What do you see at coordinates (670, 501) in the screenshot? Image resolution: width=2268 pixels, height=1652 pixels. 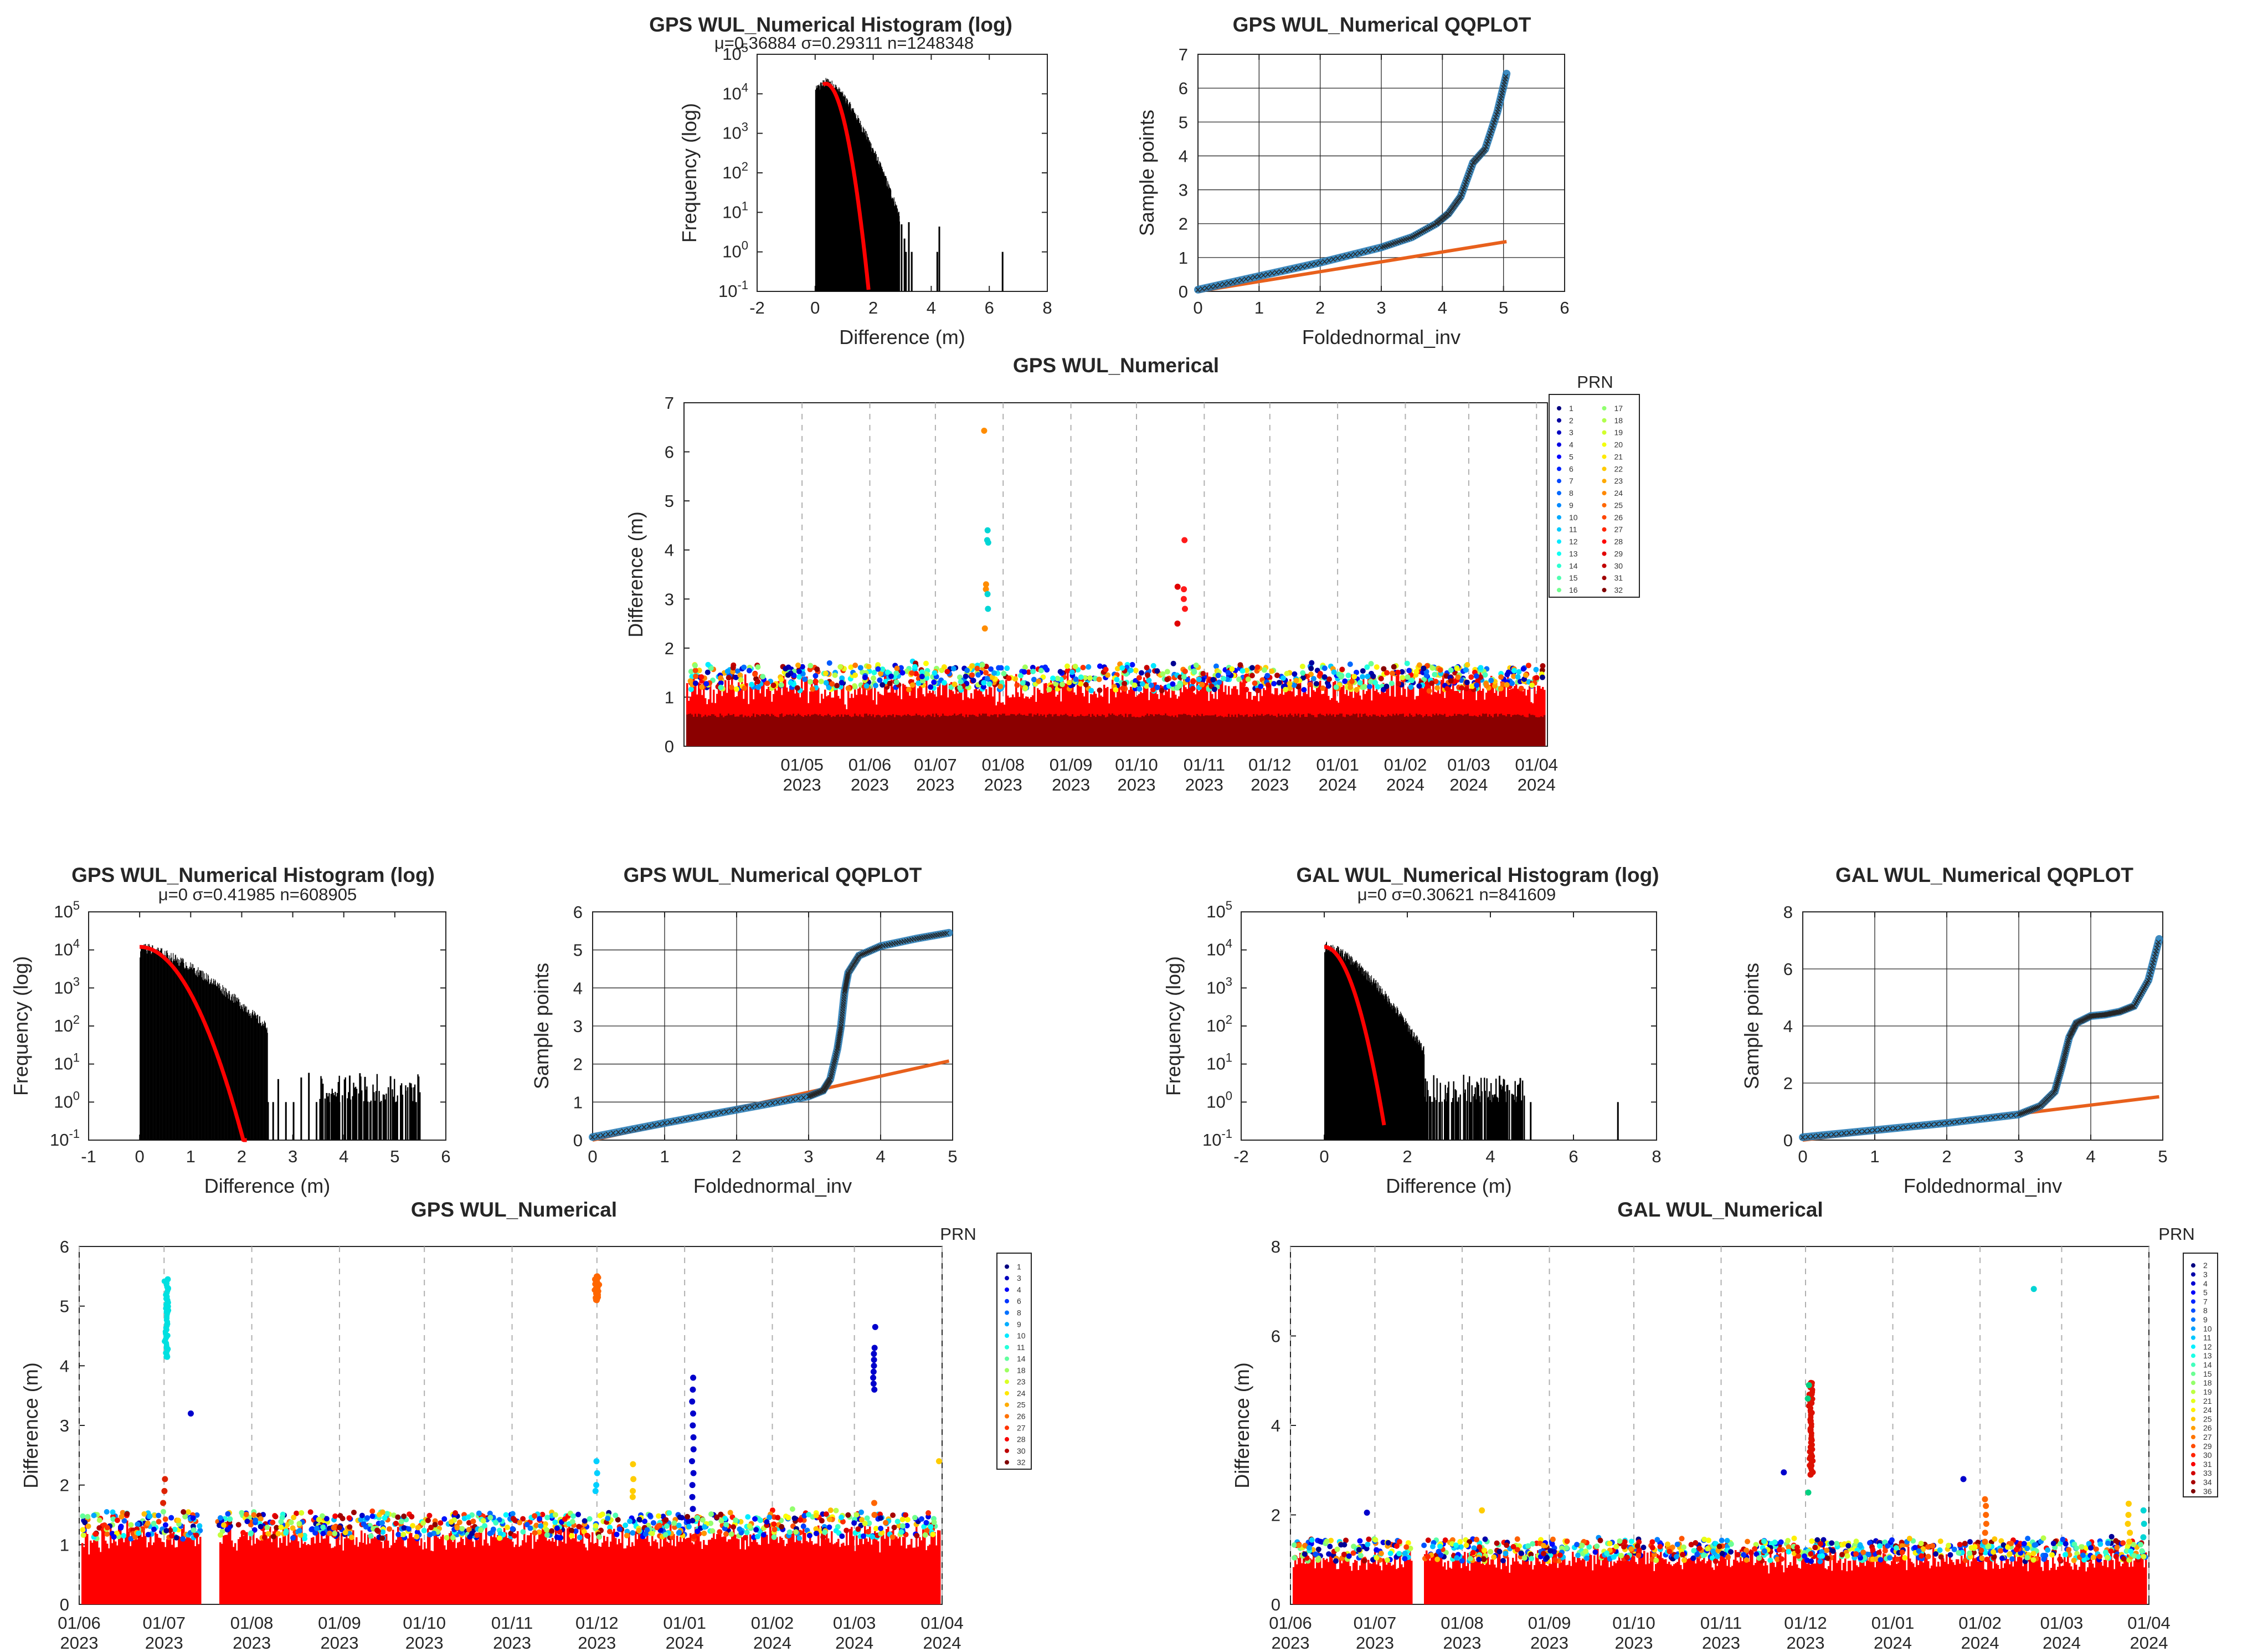 I see `y-tick-label: 5` at bounding box center [670, 501].